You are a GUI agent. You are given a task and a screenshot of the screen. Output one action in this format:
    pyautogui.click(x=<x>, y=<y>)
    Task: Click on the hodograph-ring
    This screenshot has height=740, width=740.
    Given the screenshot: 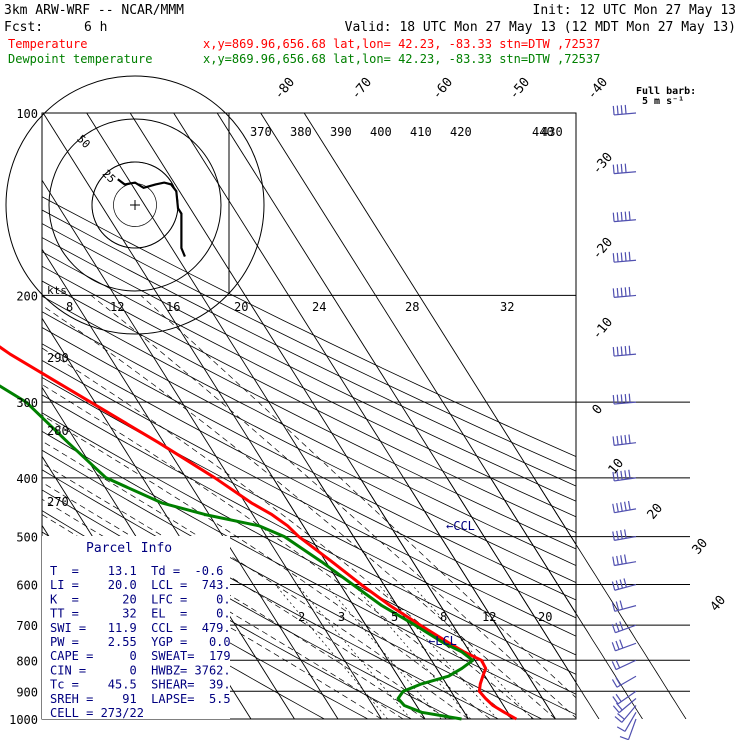 What is the action you would take?
    pyautogui.click(x=135, y=205)
    